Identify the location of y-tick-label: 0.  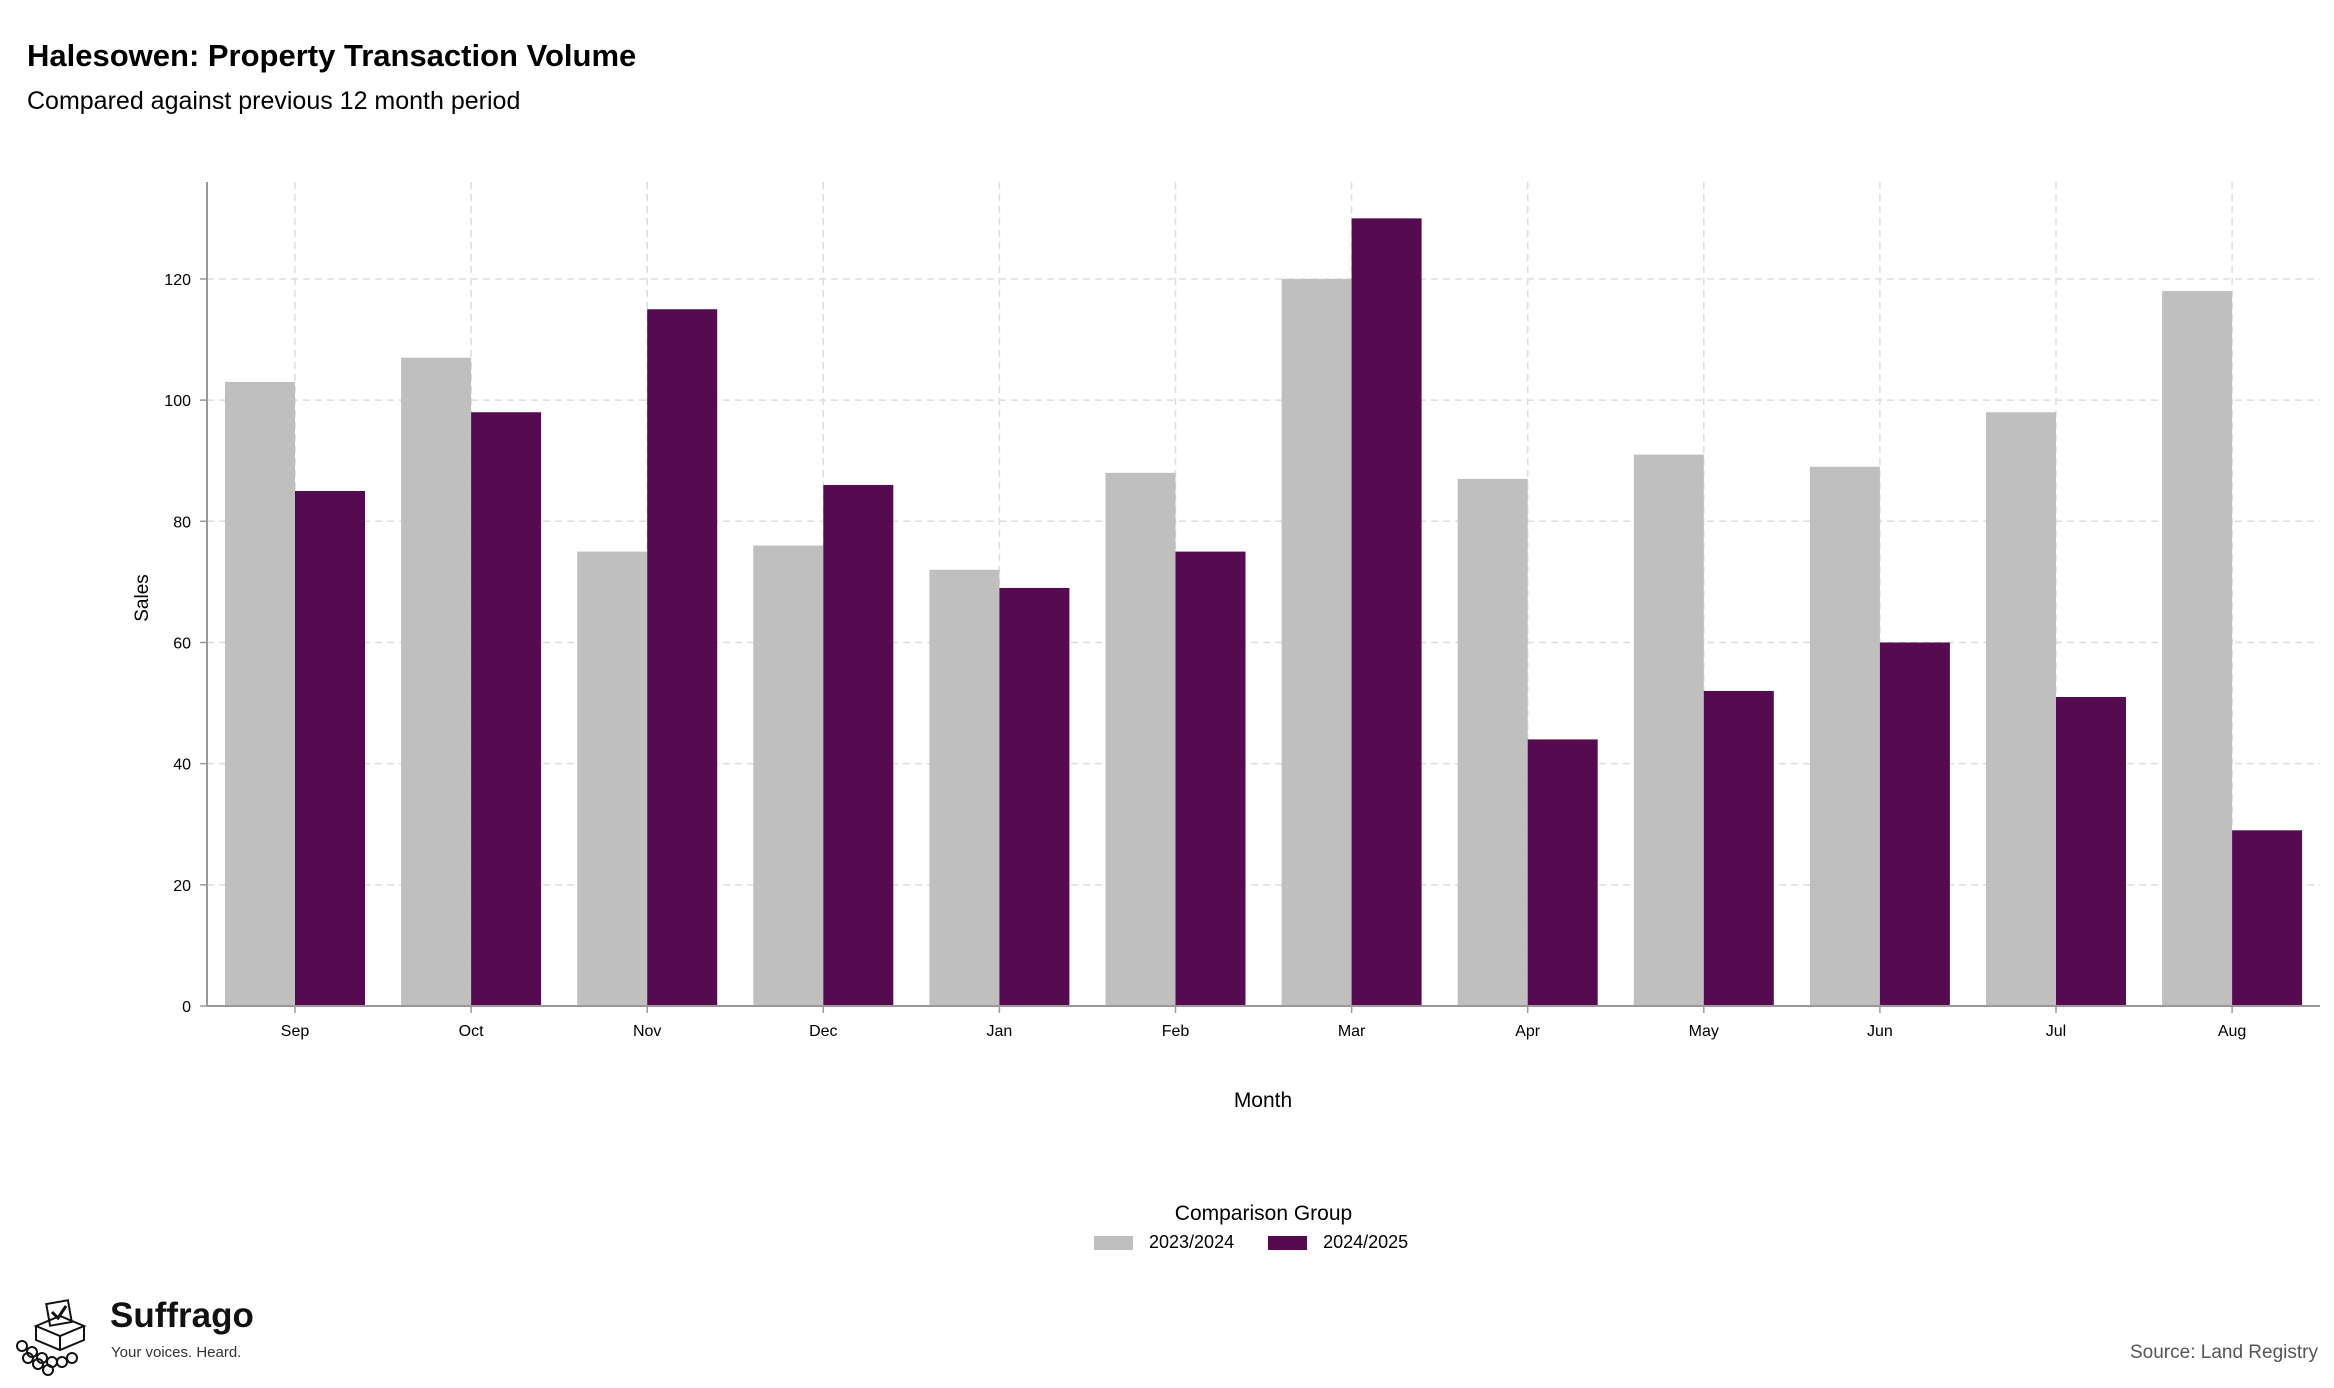
(186, 1007).